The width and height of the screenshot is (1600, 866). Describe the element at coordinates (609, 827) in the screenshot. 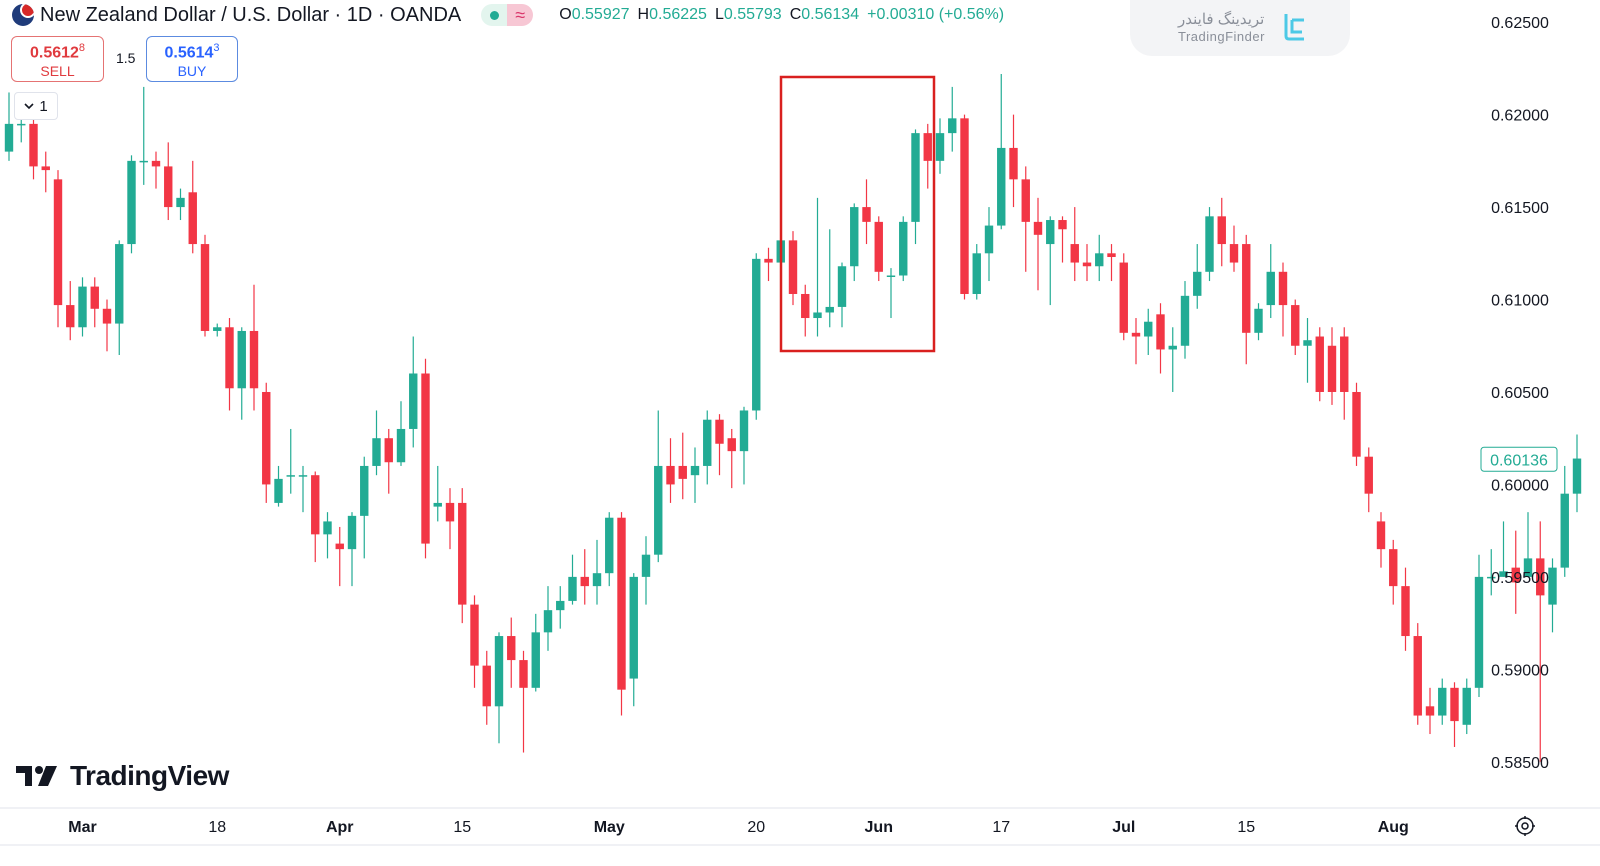

I see `x-tick-label: May` at that location.